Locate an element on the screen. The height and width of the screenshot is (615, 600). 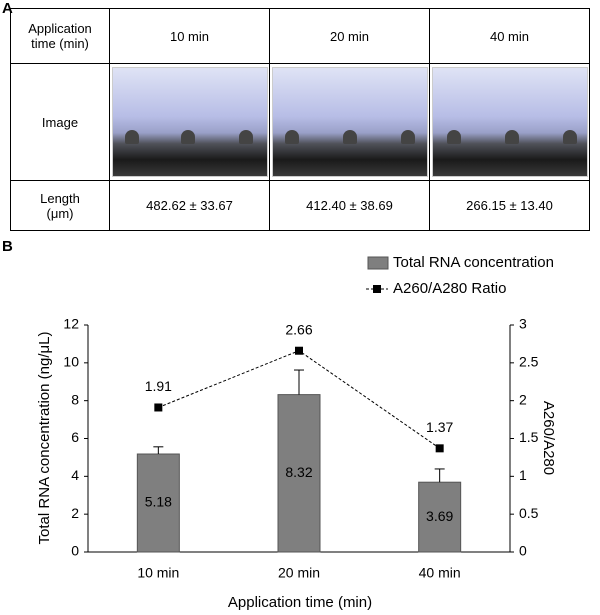
panel-label: B is located at coordinates (7, 246).